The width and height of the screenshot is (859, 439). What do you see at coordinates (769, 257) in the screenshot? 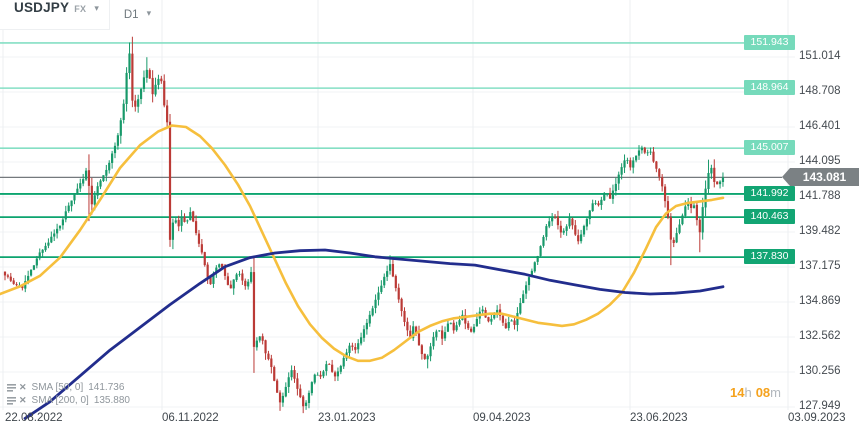
I see `price-level-badge: 137.830` at bounding box center [769, 257].